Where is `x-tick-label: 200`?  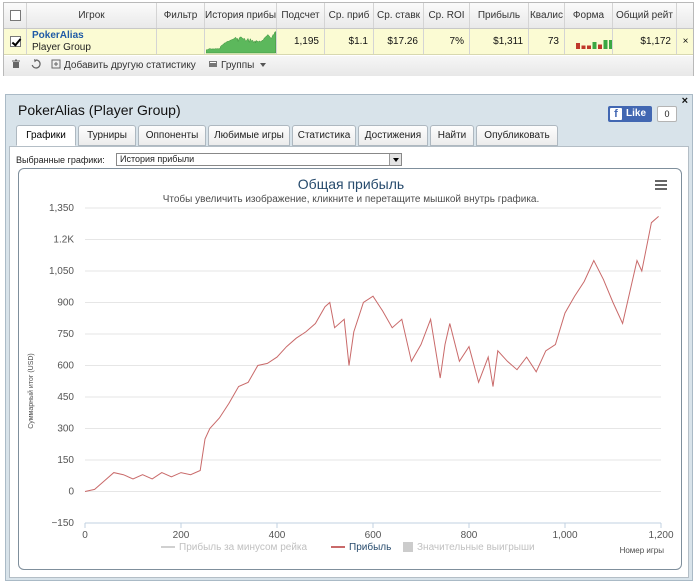
x-tick-label: 200 is located at coordinates (181, 535).